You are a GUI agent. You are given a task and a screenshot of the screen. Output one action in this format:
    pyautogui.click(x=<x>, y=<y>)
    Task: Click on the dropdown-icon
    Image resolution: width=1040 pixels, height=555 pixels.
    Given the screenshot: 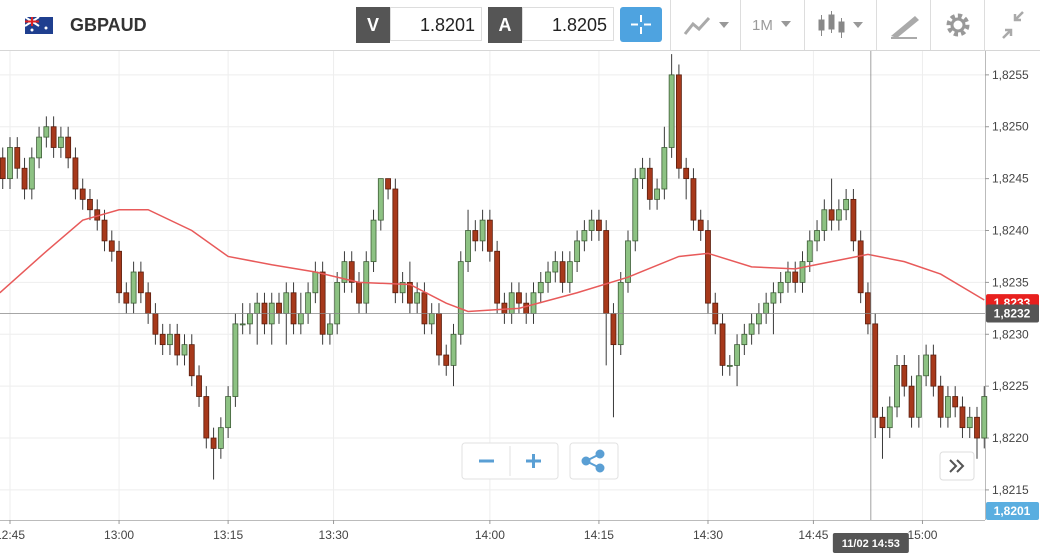 What is the action you would take?
    pyautogui.click(x=786, y=24)
    